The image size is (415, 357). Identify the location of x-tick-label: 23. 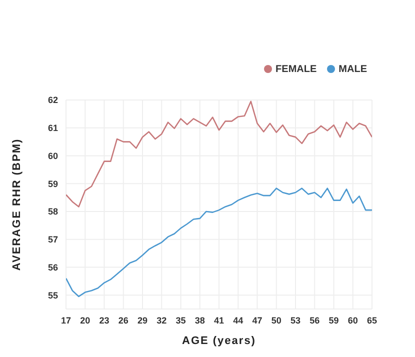
(104, 320).